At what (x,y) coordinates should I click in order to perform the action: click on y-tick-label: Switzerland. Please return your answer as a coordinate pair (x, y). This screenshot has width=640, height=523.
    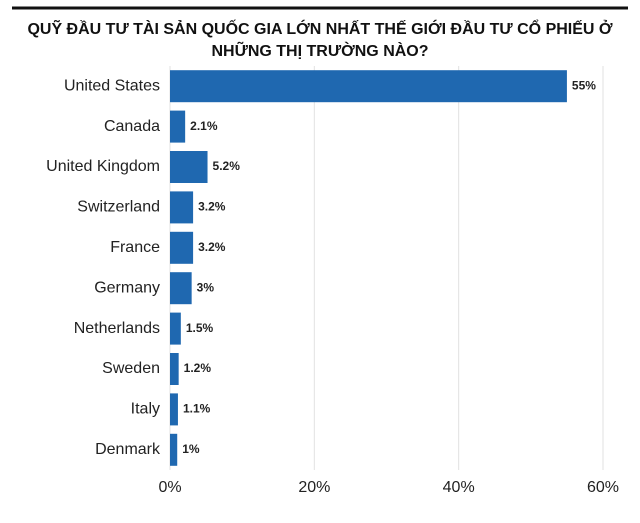
    Looking at the image, I should click on (118, 207).